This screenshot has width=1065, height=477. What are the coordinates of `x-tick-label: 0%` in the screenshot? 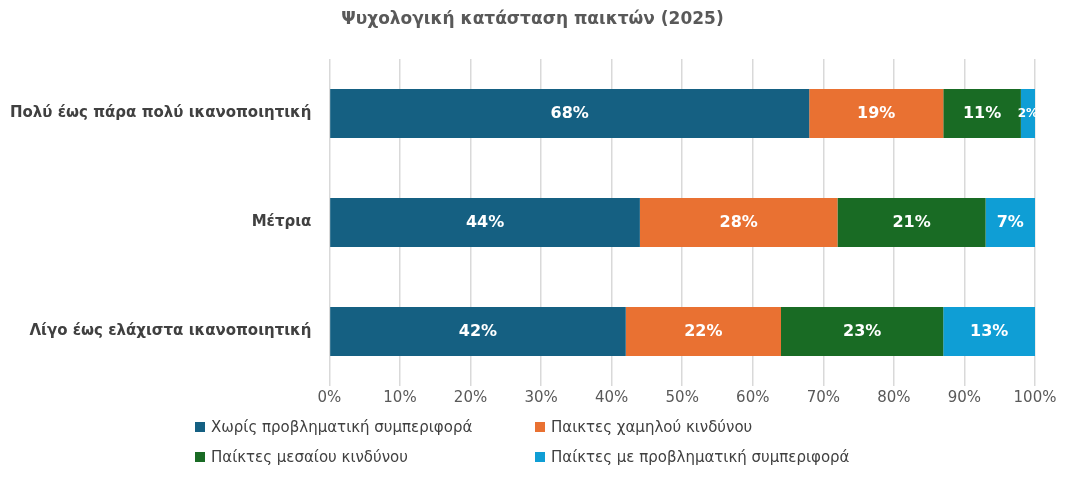 It's located at (329, 396).